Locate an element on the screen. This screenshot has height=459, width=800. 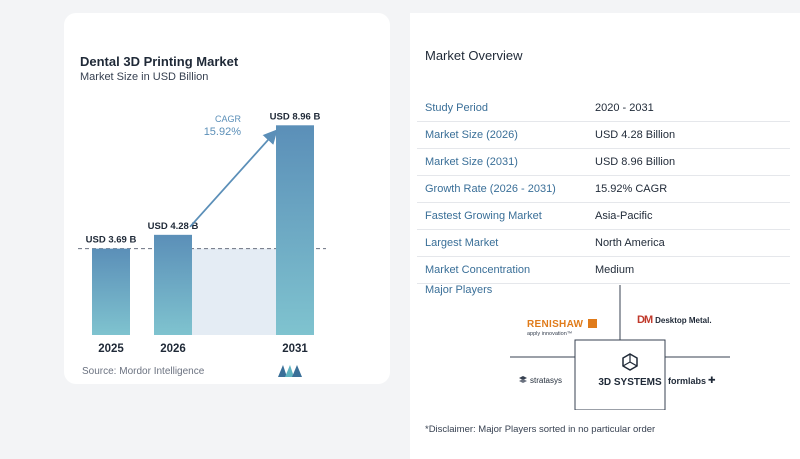
cagr-value: 15.92% is located at coordinates (223, 132).